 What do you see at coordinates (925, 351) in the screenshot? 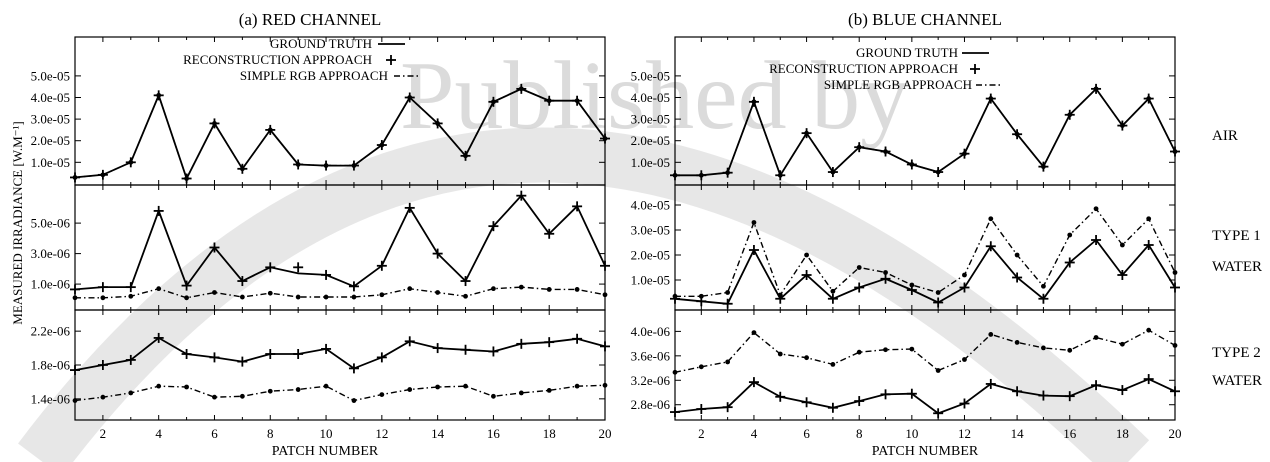
I see `series-line-simple-rgb` at bounding box center [925, 351].